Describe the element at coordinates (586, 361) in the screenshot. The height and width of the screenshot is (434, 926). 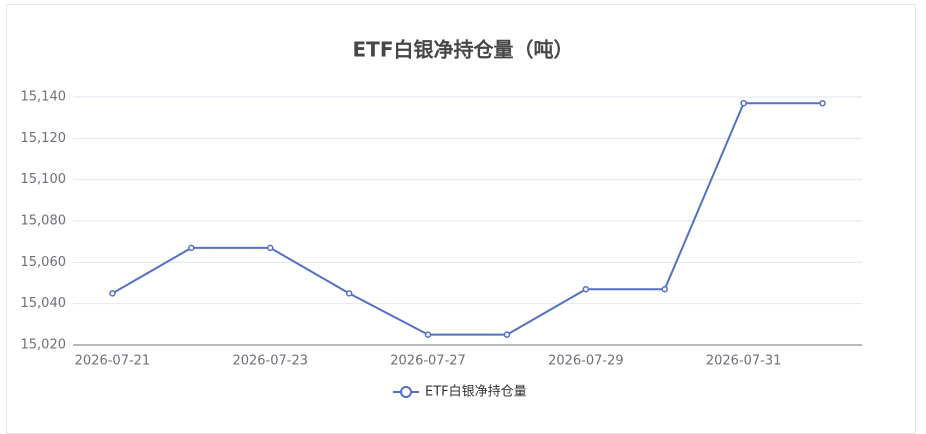
I see `x-tick-label: 2026-07-29` at that location.